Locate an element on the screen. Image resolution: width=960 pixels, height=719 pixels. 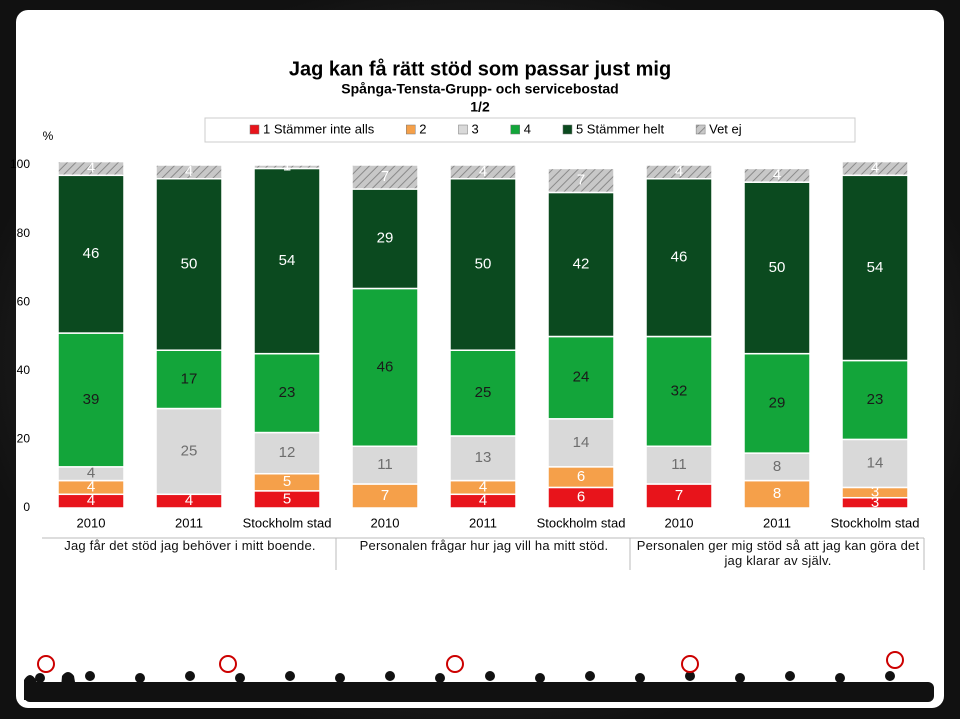
y-axis-label: % is located at coordinates (48, 136).